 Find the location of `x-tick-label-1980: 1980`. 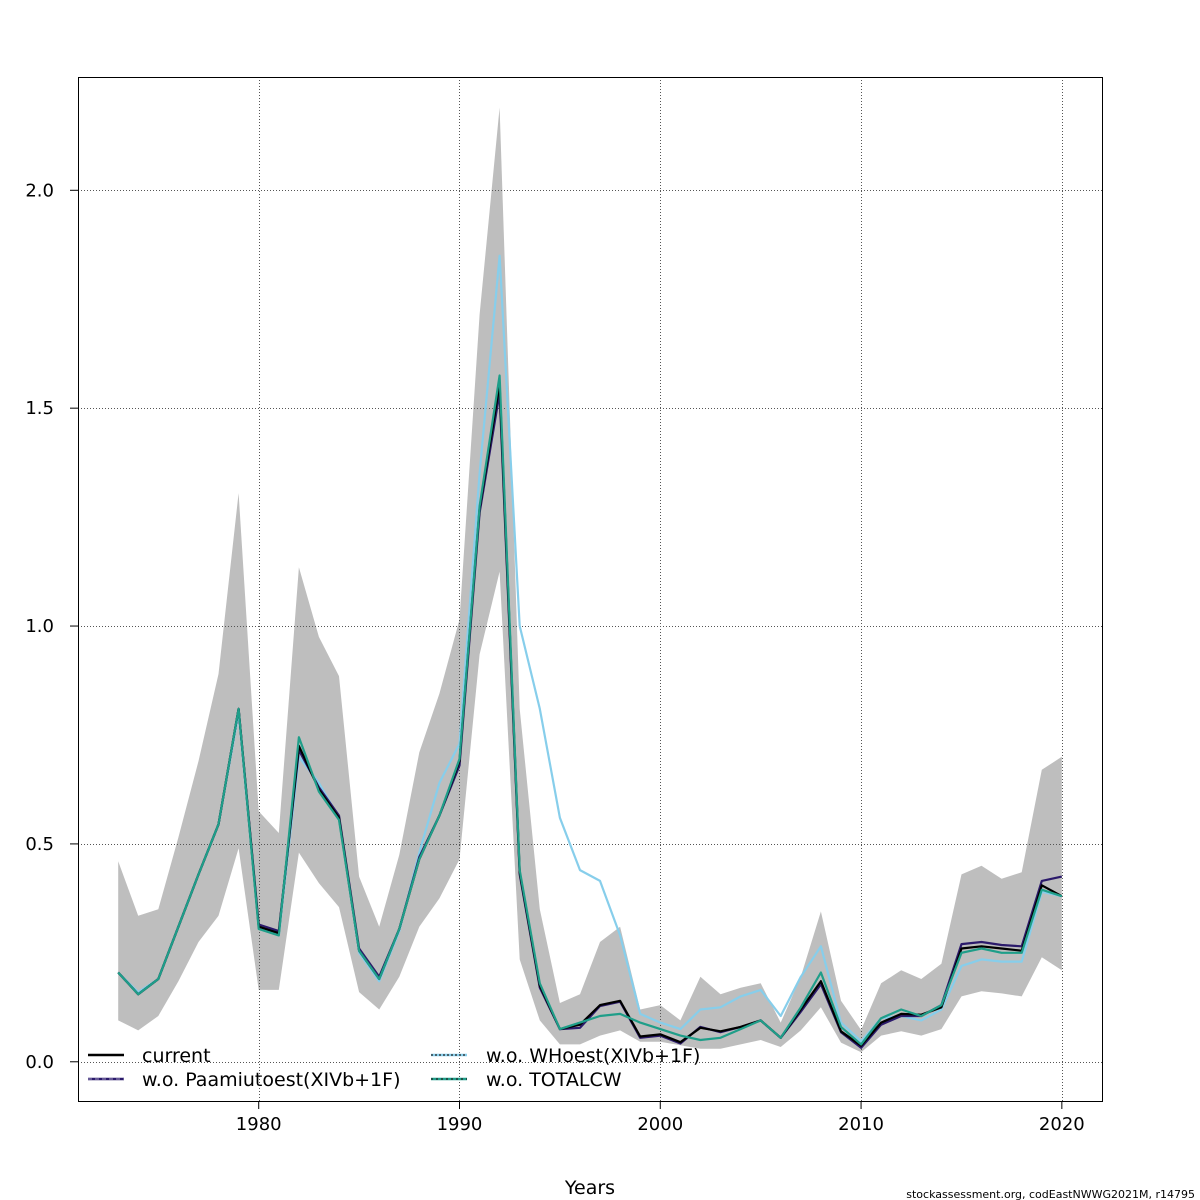

x-tick-label-1980: 1980 is located at coordinates (259, 1124).